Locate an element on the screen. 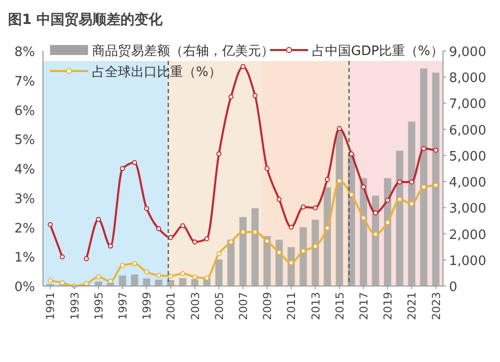  x-tick-label: 2001 is located at coordinates (171, 306).